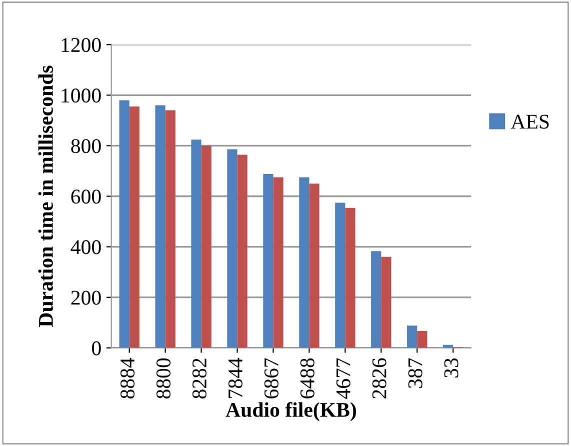 Image resolution: width=571 pixels, height=446 pixels. What do you see at coordinates (291, 412) in the screenshot?
I see `x-axis-title: Audio file(KB)` at bounding box center [291, 412].